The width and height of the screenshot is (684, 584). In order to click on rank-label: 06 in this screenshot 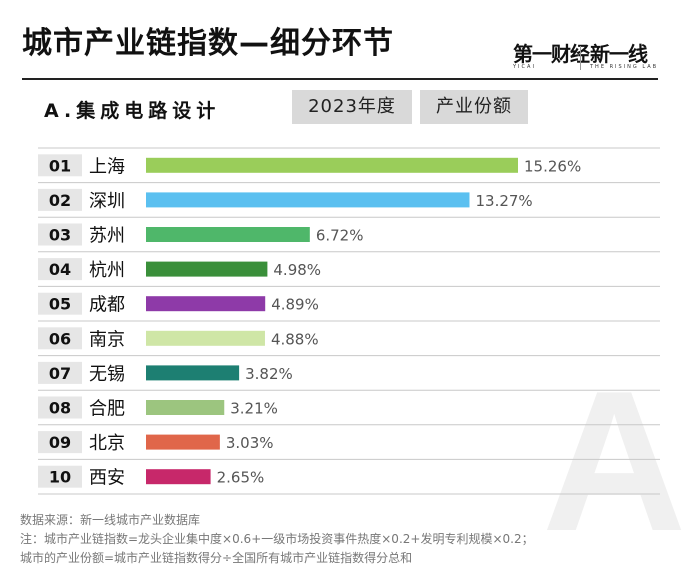, I will do `click(60, 338)`.